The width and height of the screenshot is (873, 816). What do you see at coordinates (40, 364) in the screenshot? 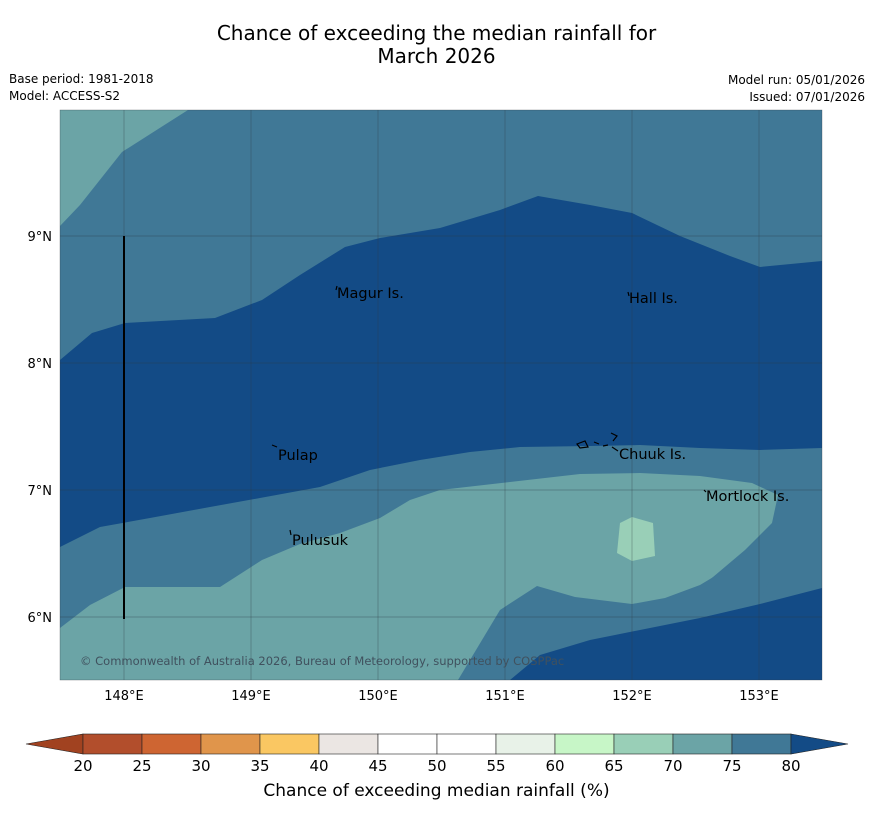
I see `lat-tick-8n: 8°N` at bounding box center [40, 364].